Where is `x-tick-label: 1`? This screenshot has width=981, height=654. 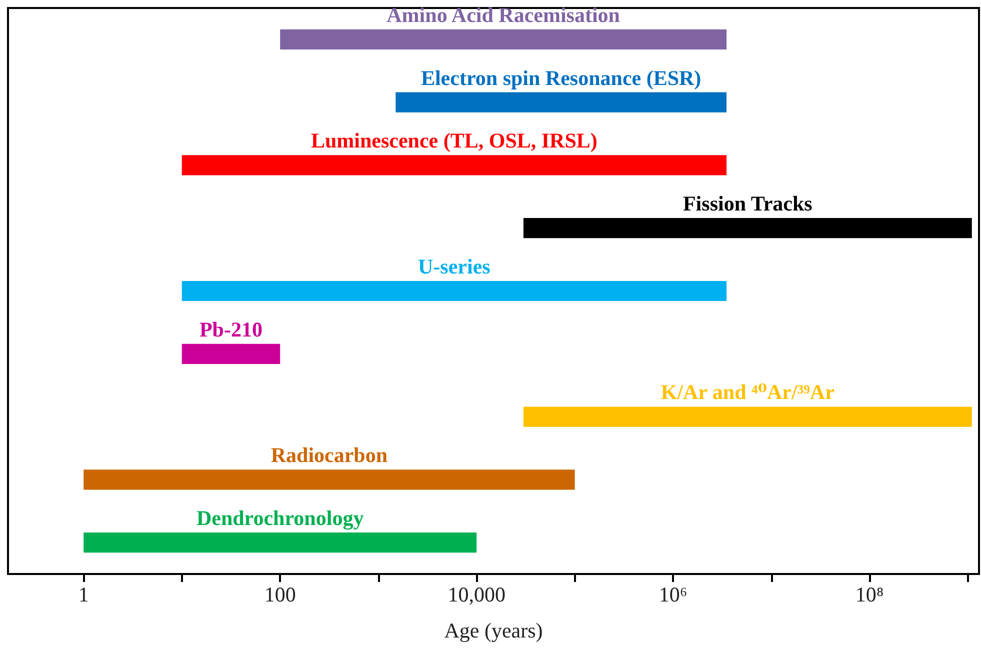 x-tick-label: 1 is located at coordinates (83, 594).